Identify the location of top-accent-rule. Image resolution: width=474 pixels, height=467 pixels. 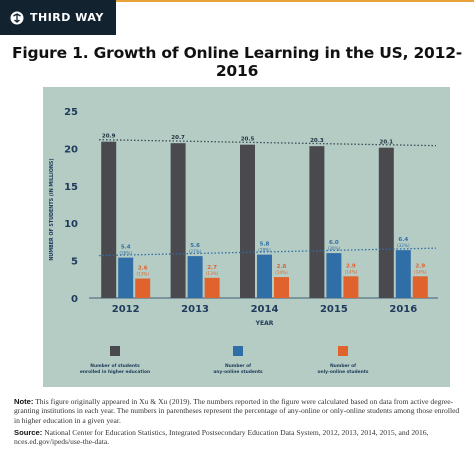
(295, 1).